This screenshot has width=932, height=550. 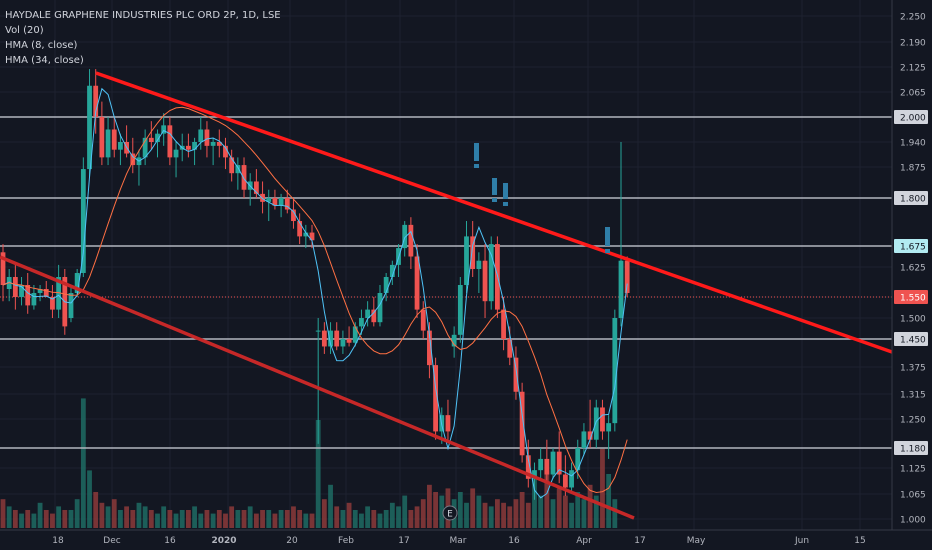 What do you see at coordinates (111, 541) in the screenshot?
I see `time-tick-label: Dec` at bounding box center [111, 541].